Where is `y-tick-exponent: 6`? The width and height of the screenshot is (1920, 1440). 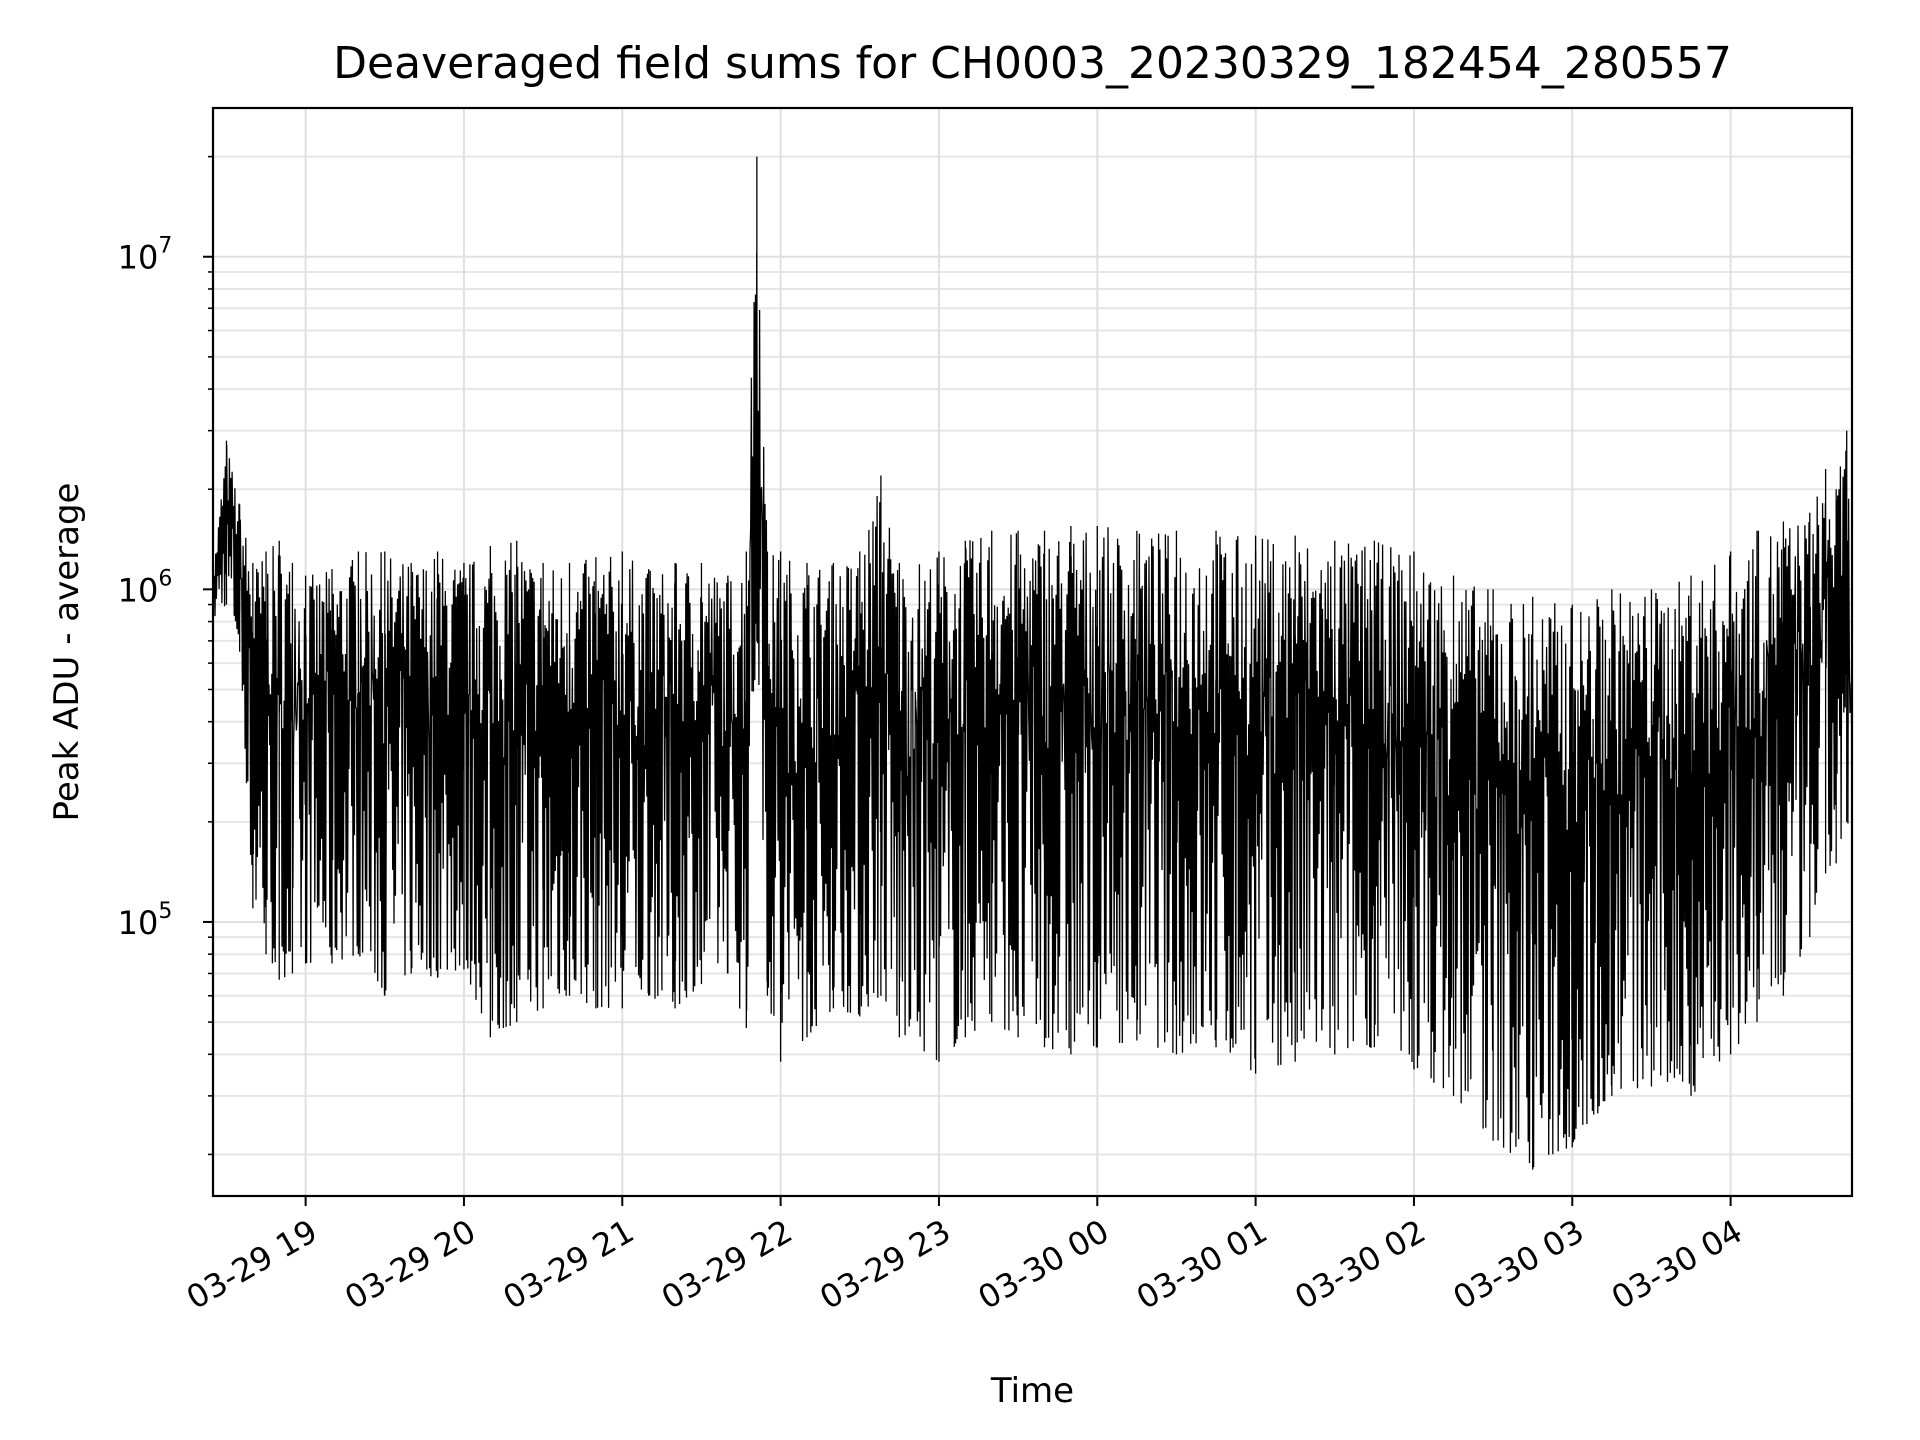
y-tick-exponent: 6 is located at coordinates (165, 578).